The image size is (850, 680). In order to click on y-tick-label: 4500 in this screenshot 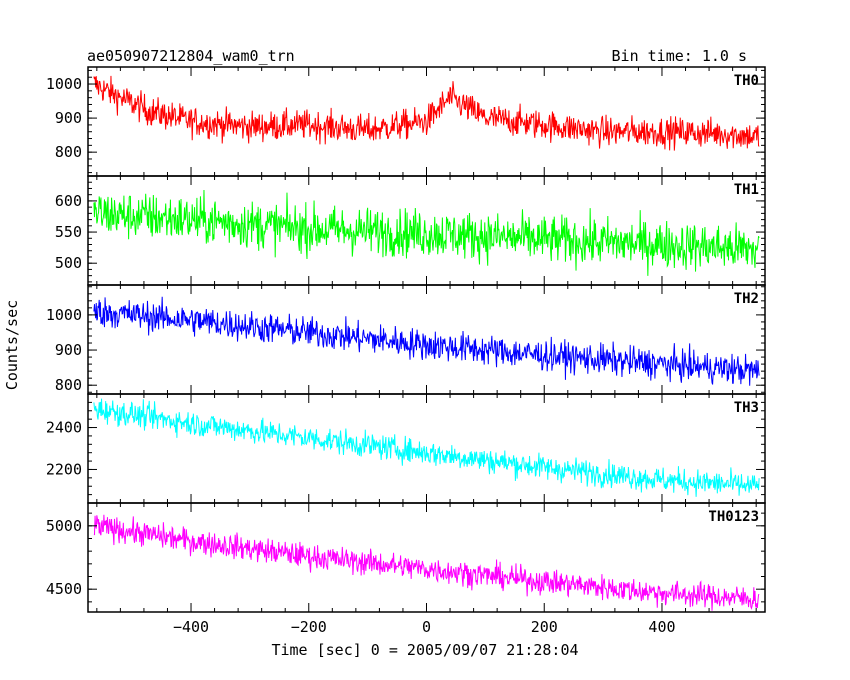, I will do `click(64, 589)`.